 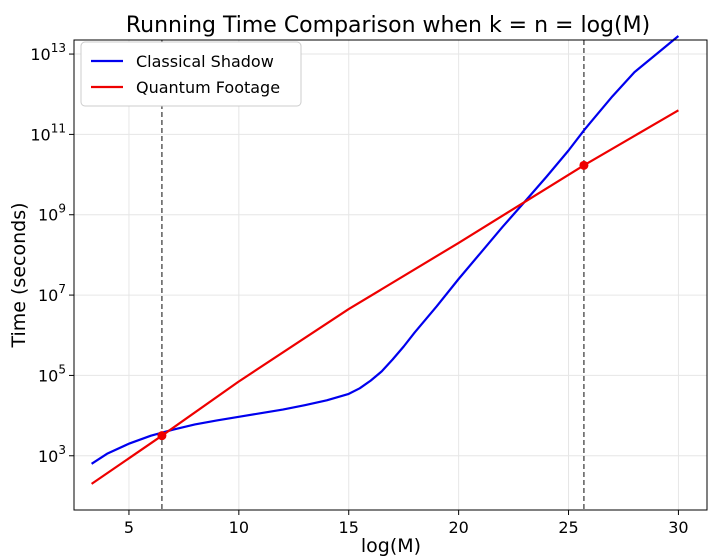 What do you see at coordinates (208, 87) in the screenshot?
I see `legend-label-quantum-footage: Quantum Footage` at bounding box center [208, 87].